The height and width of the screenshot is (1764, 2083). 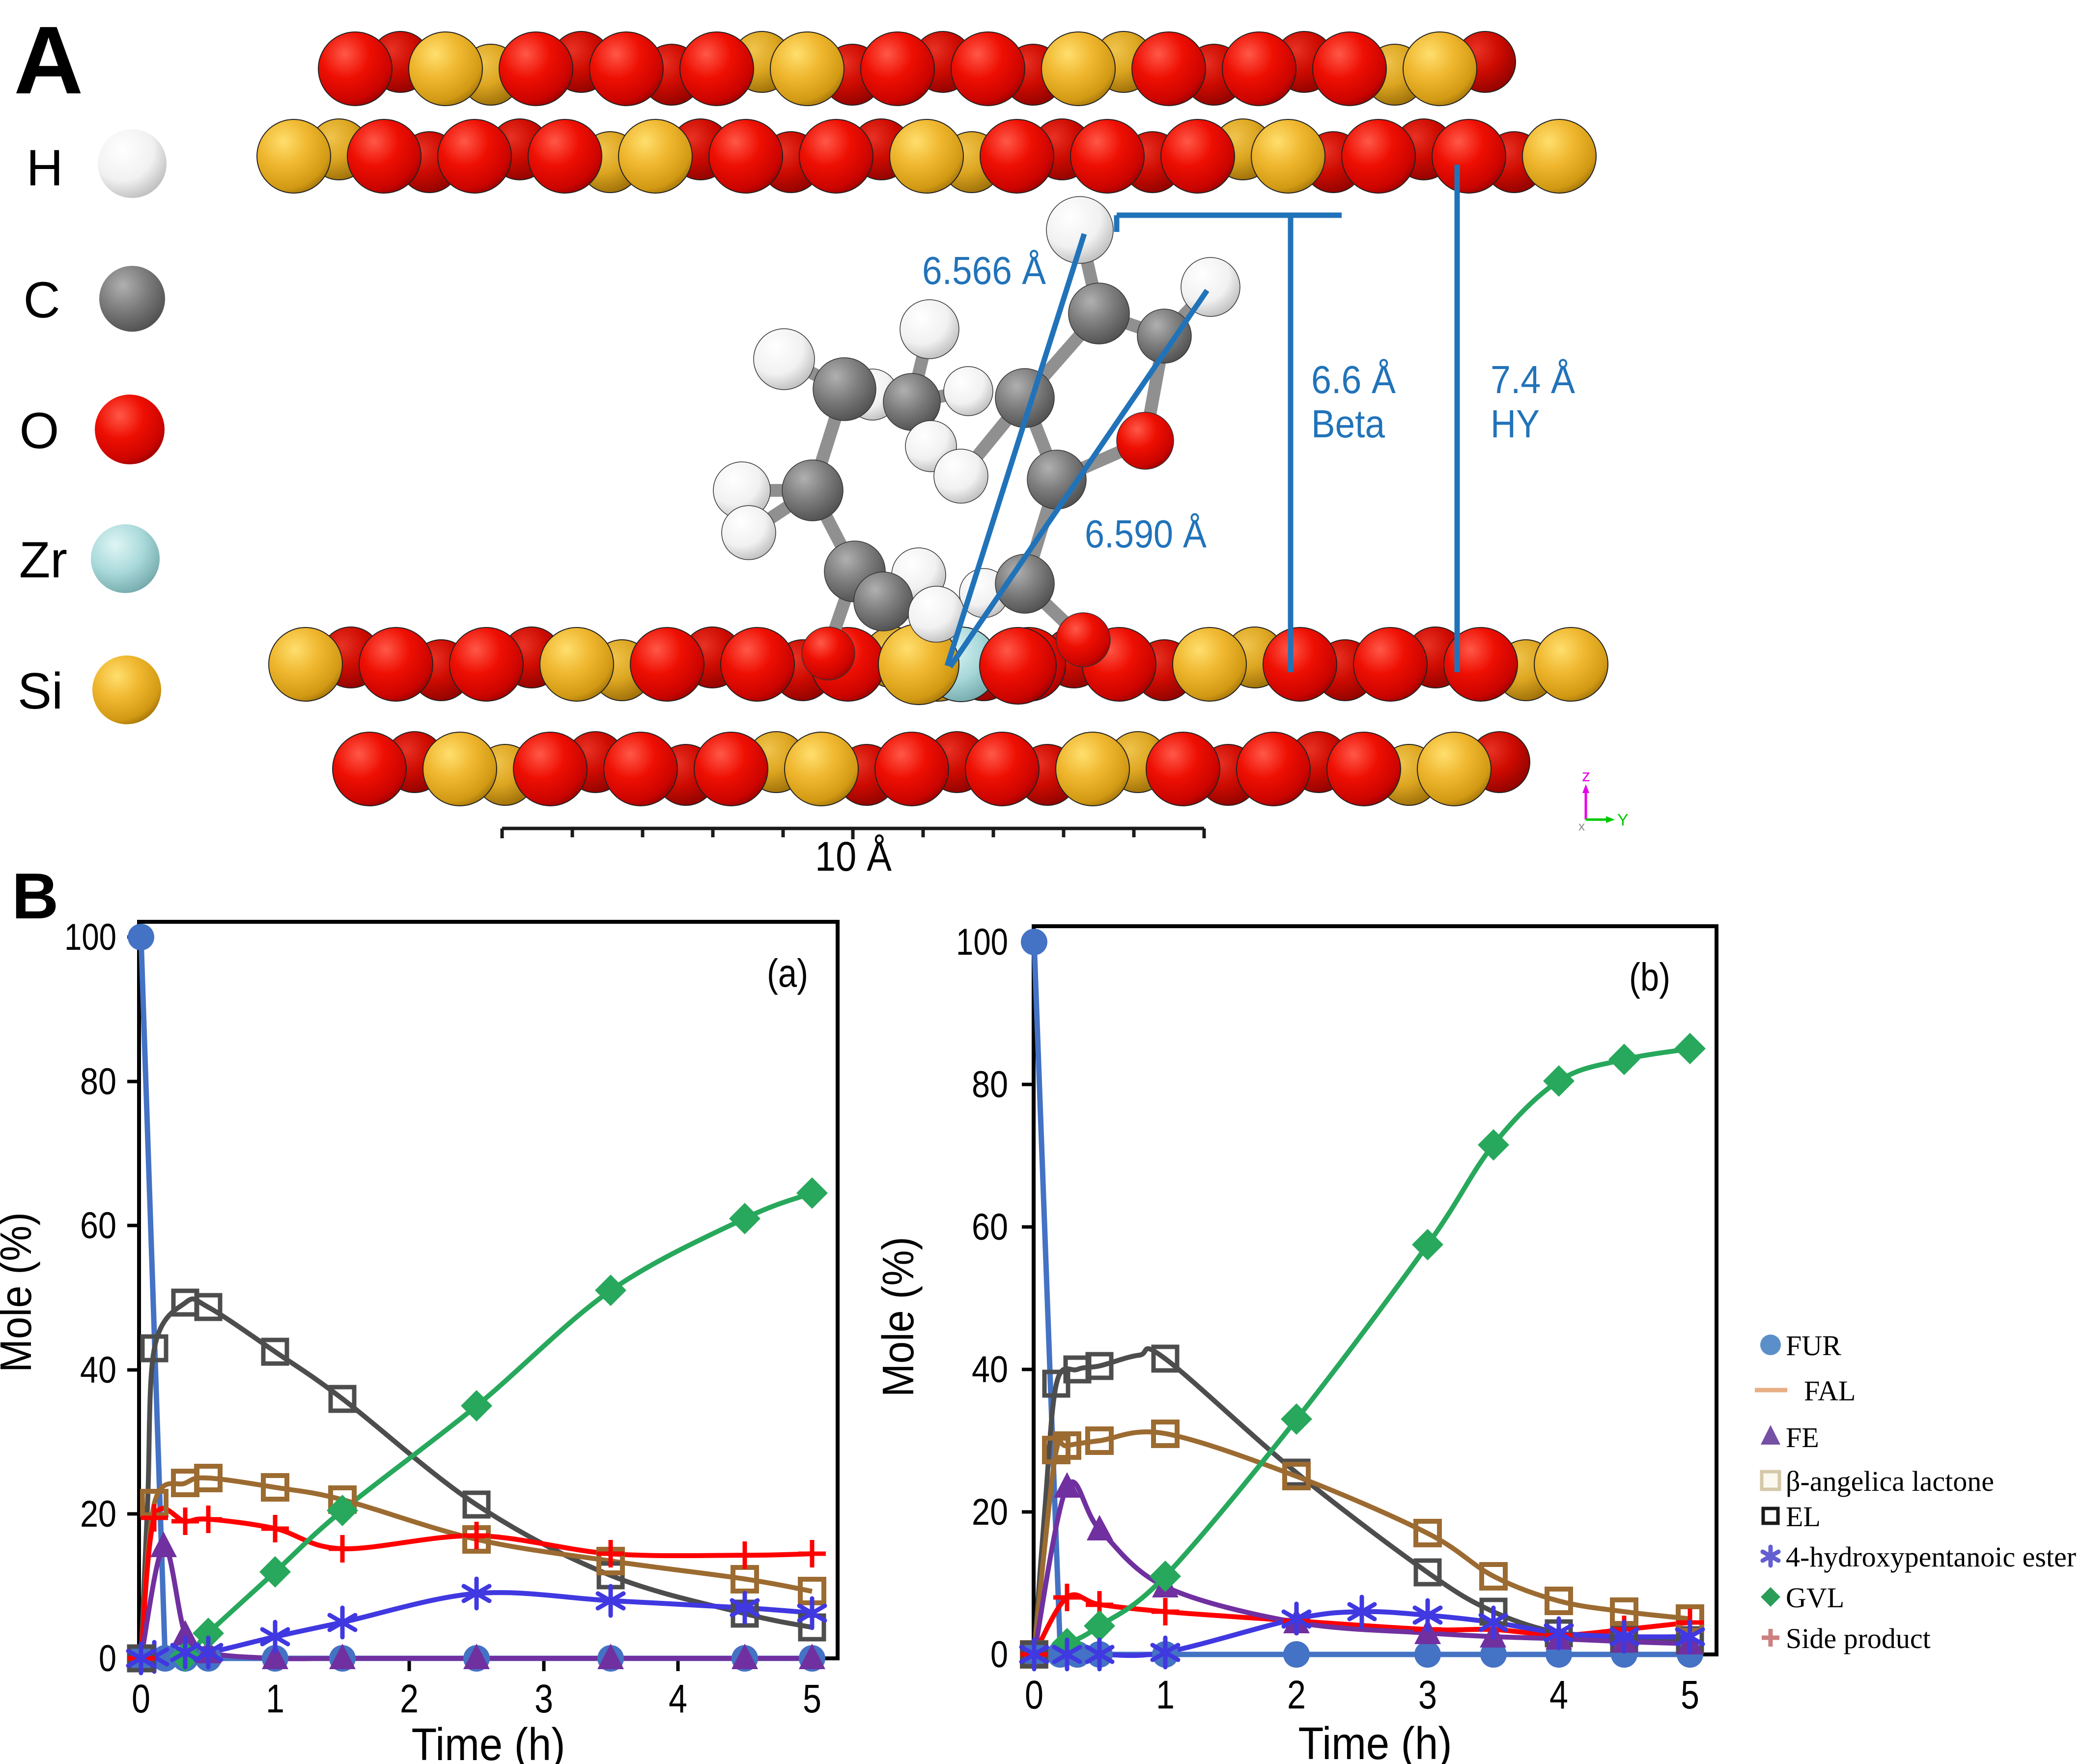 What do you see at coordinates (35, 896) in the screenshot?
I see `svg-text: B` at bounding box center [35, 896].